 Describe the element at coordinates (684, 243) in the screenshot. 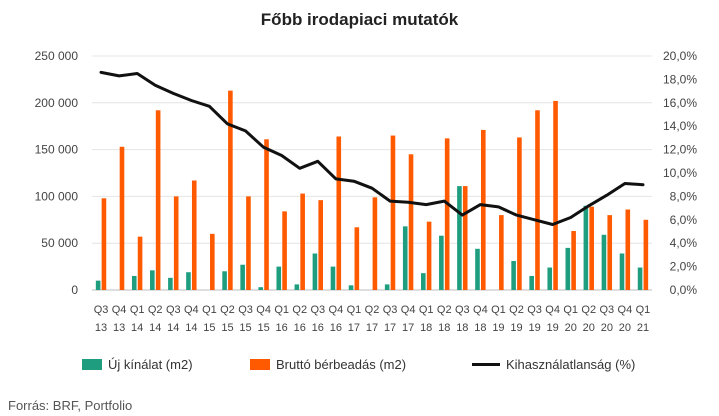

I see `y-right-tick-label: 4,0%` at that location.